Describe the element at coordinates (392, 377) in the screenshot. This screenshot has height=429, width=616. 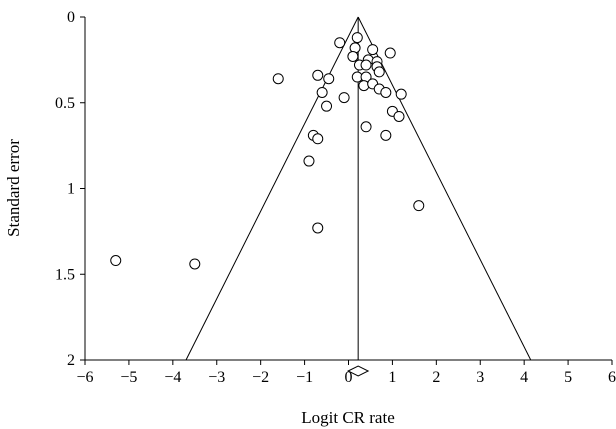
I see `x-tick-label: 1` at that location.